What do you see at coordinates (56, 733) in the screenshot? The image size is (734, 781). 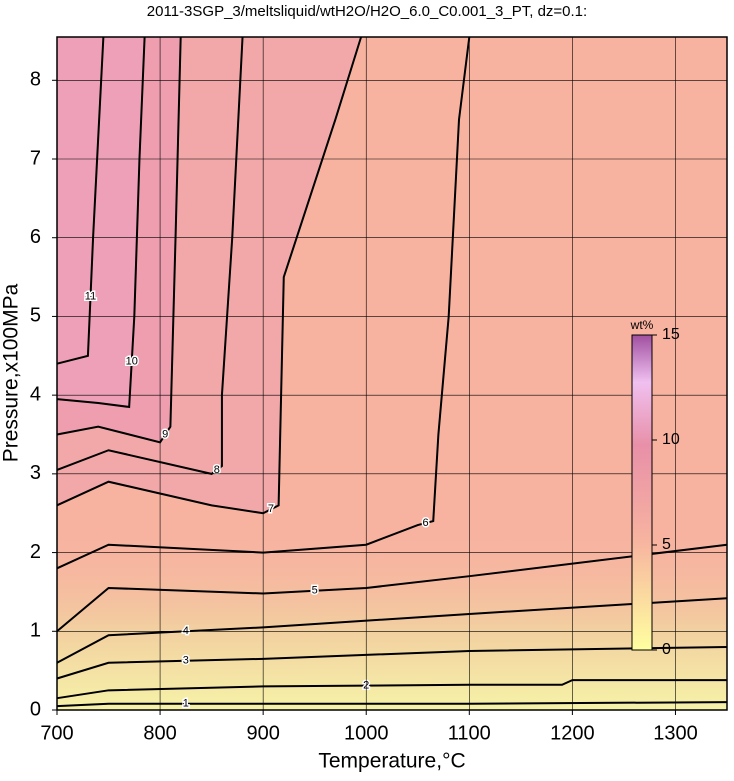 I see `x-tick-label: 700` at bounding box center [56, 733].